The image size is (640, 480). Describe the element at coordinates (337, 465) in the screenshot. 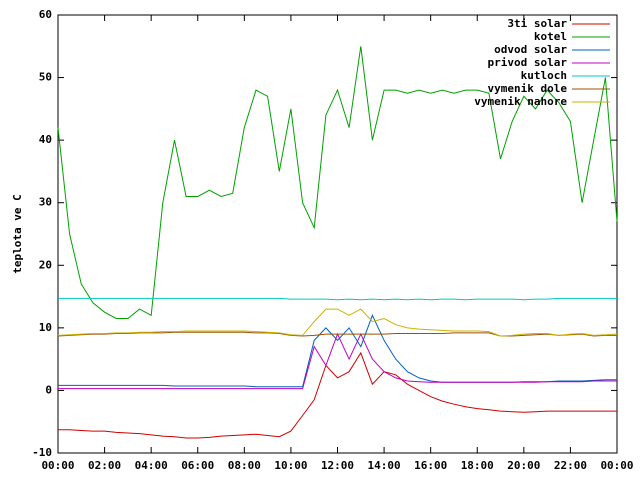

I see `x-tick-label: 12:00` at that location.